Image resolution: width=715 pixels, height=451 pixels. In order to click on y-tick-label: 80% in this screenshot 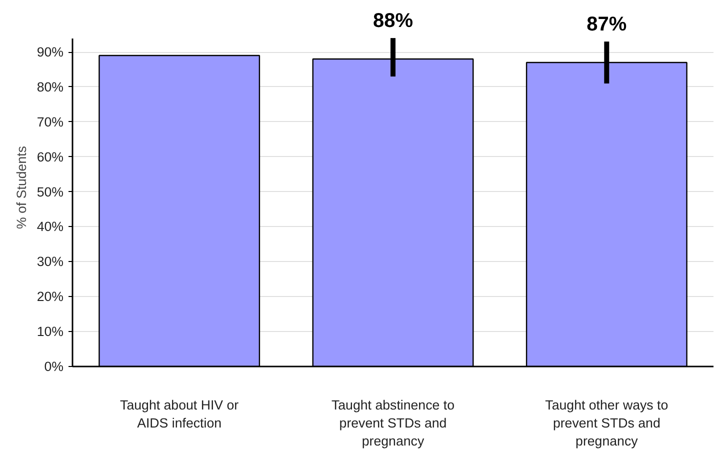, I will do `click(50, 86)`.